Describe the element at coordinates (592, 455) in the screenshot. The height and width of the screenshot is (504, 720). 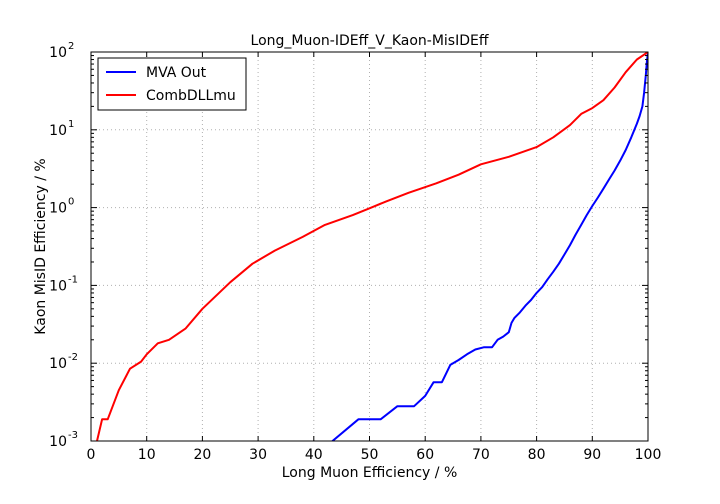
I see `x-tick-label: 90` at that location.